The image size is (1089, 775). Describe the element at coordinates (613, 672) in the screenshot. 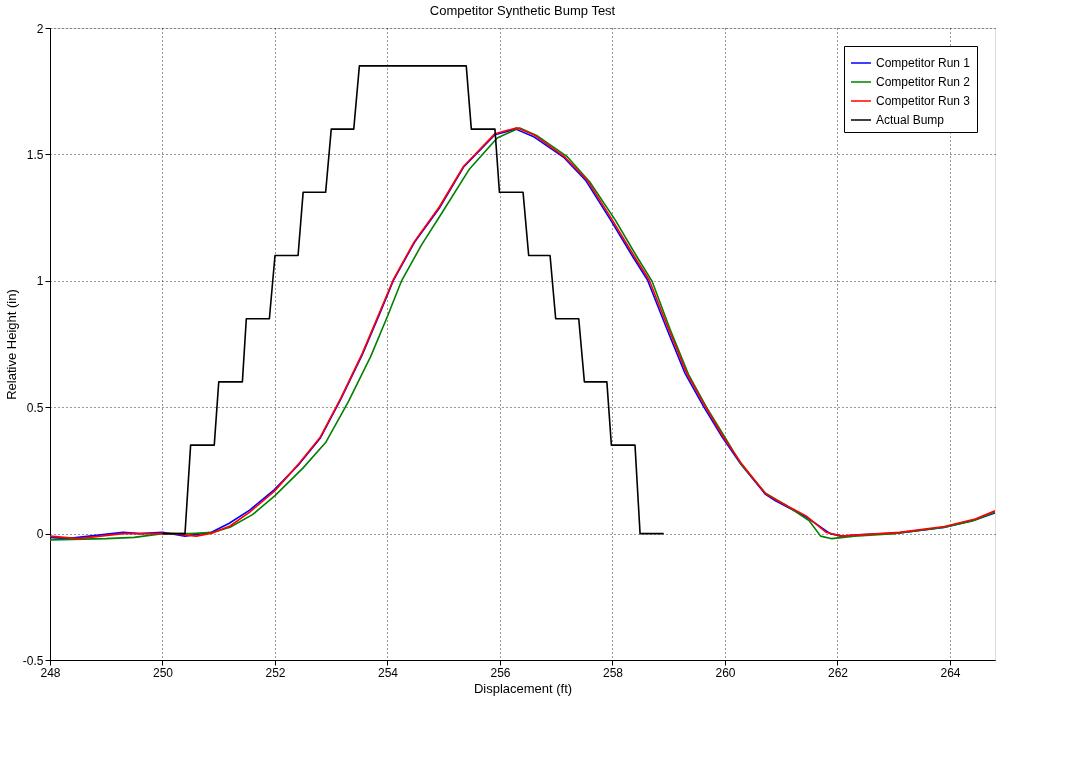

I see `x-tick-label: 258` at that location.